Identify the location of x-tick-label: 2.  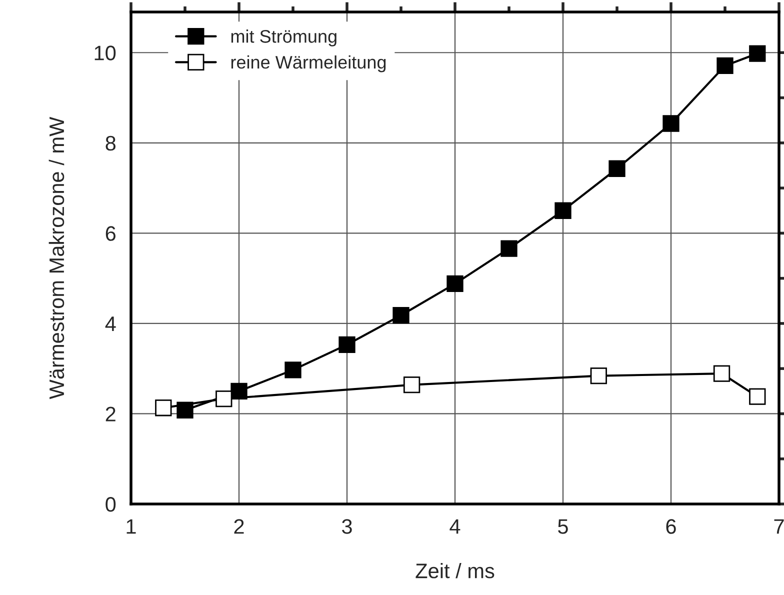
(239, 526).